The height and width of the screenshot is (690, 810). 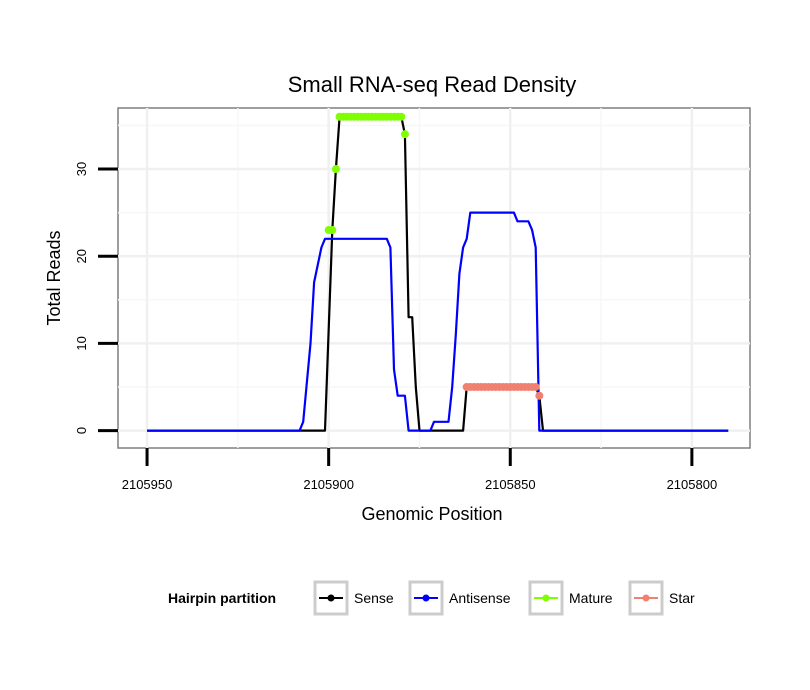 What do you see at coordinates (682, 598) in the screenshot?
I see `legend-label-star: Star` at bounding box center [682, 598].